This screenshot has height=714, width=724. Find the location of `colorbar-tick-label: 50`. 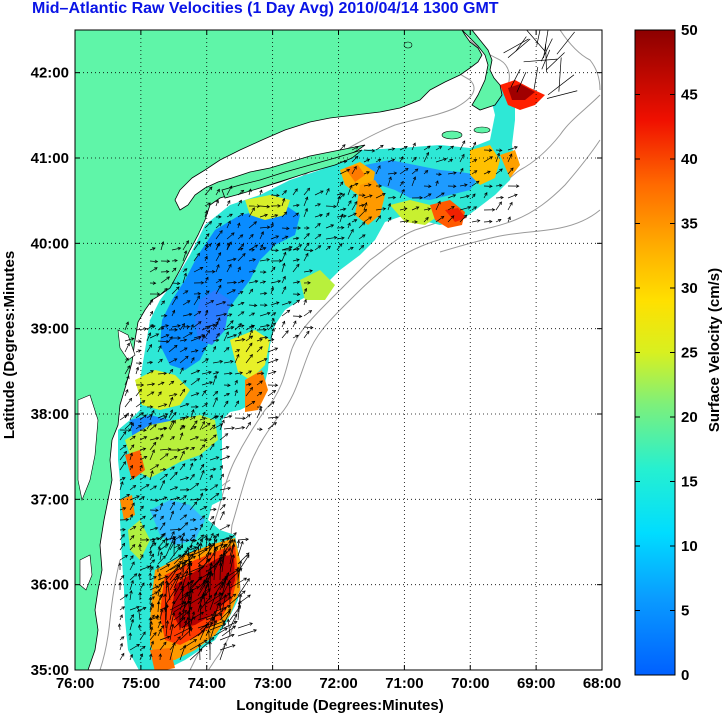

colorbar-tick-label: 50 is located at coordinates (689, 30).